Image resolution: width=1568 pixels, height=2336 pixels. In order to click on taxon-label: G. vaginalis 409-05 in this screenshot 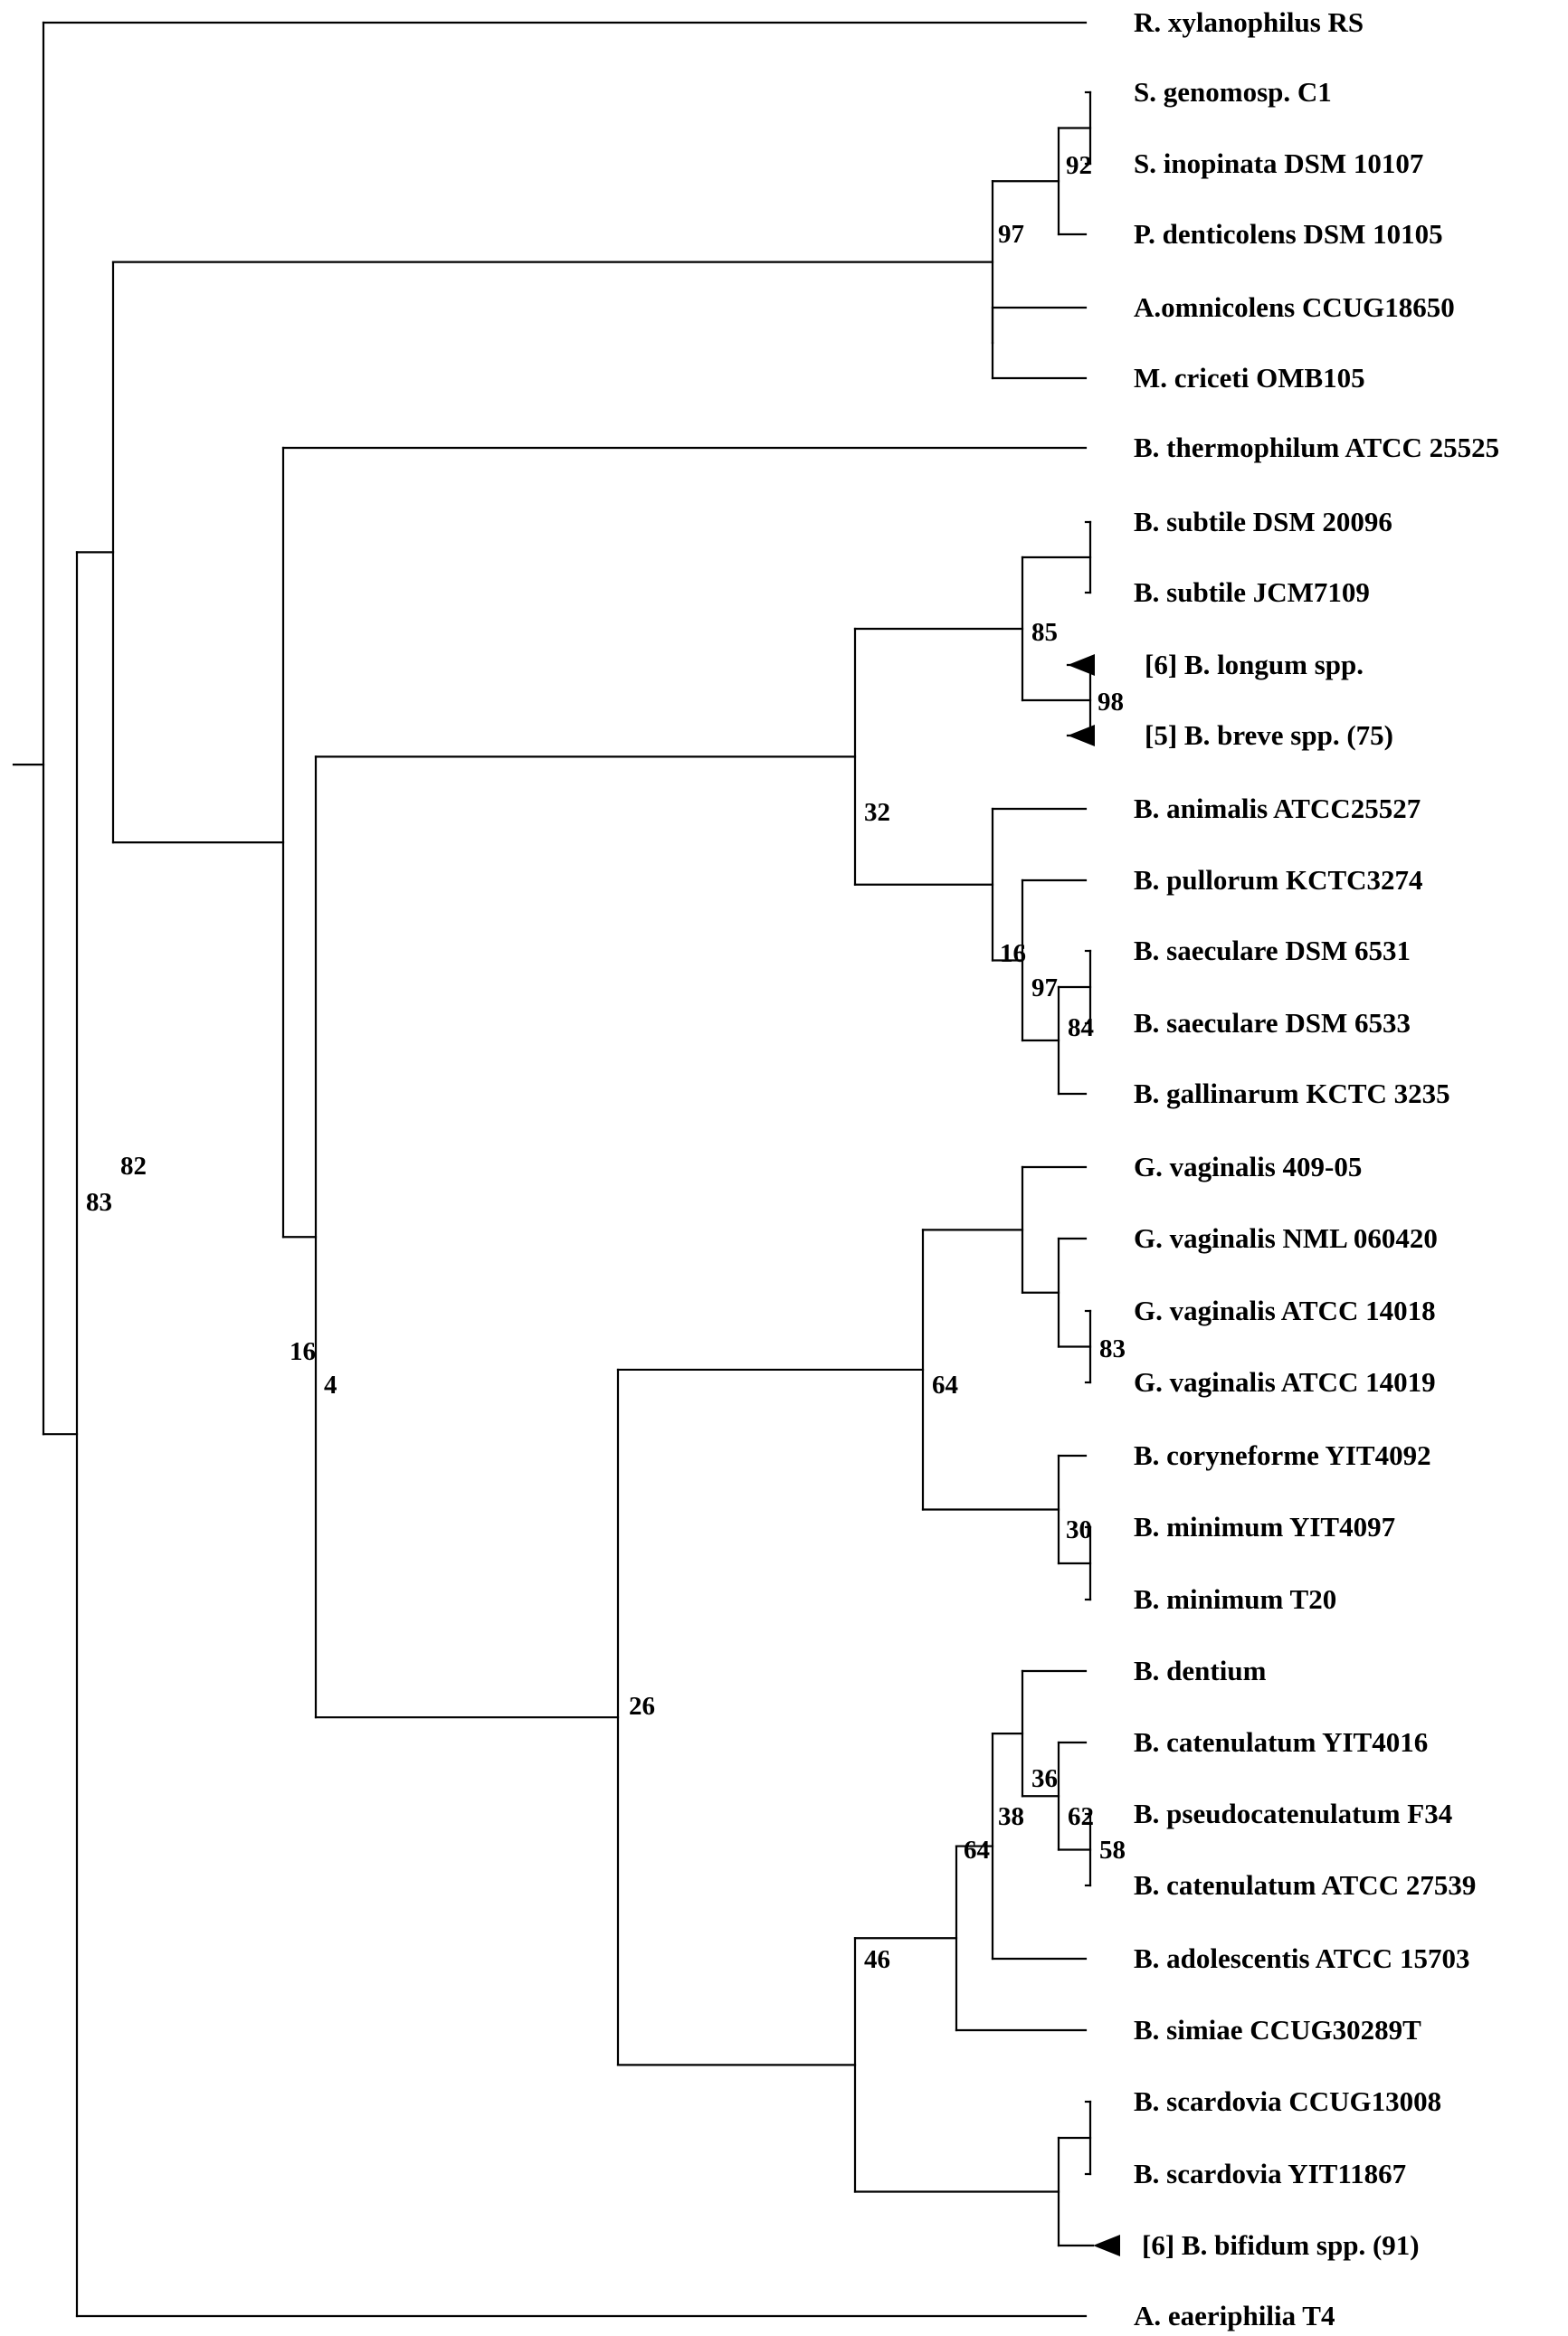, I will do `click(1248, 1166)`.